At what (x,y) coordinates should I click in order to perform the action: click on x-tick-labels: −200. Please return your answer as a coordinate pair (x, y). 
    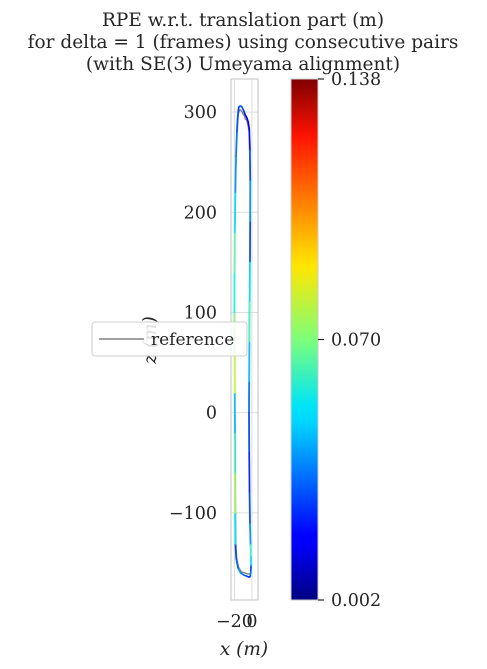
    Looking at the image, I should click on (236, 622).